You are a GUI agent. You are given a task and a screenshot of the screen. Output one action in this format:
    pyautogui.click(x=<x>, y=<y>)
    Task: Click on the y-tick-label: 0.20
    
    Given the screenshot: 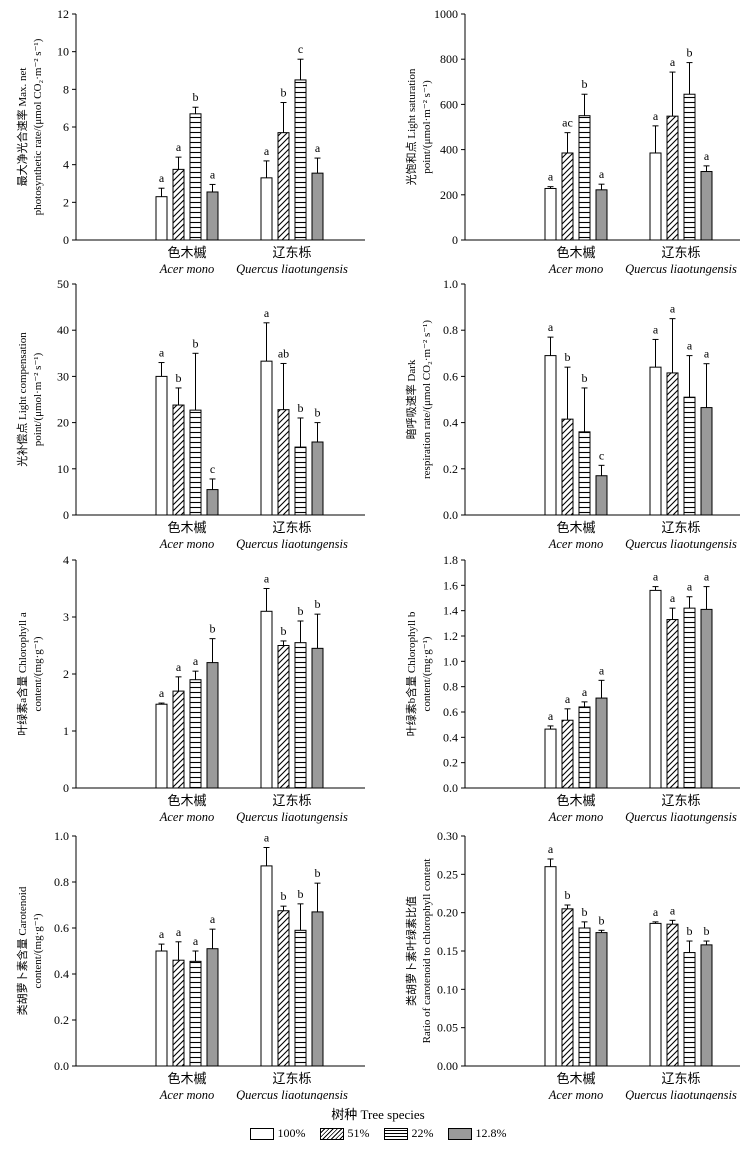 What is the action you would take?
    pyautogui.click(x=447, y=913)
    